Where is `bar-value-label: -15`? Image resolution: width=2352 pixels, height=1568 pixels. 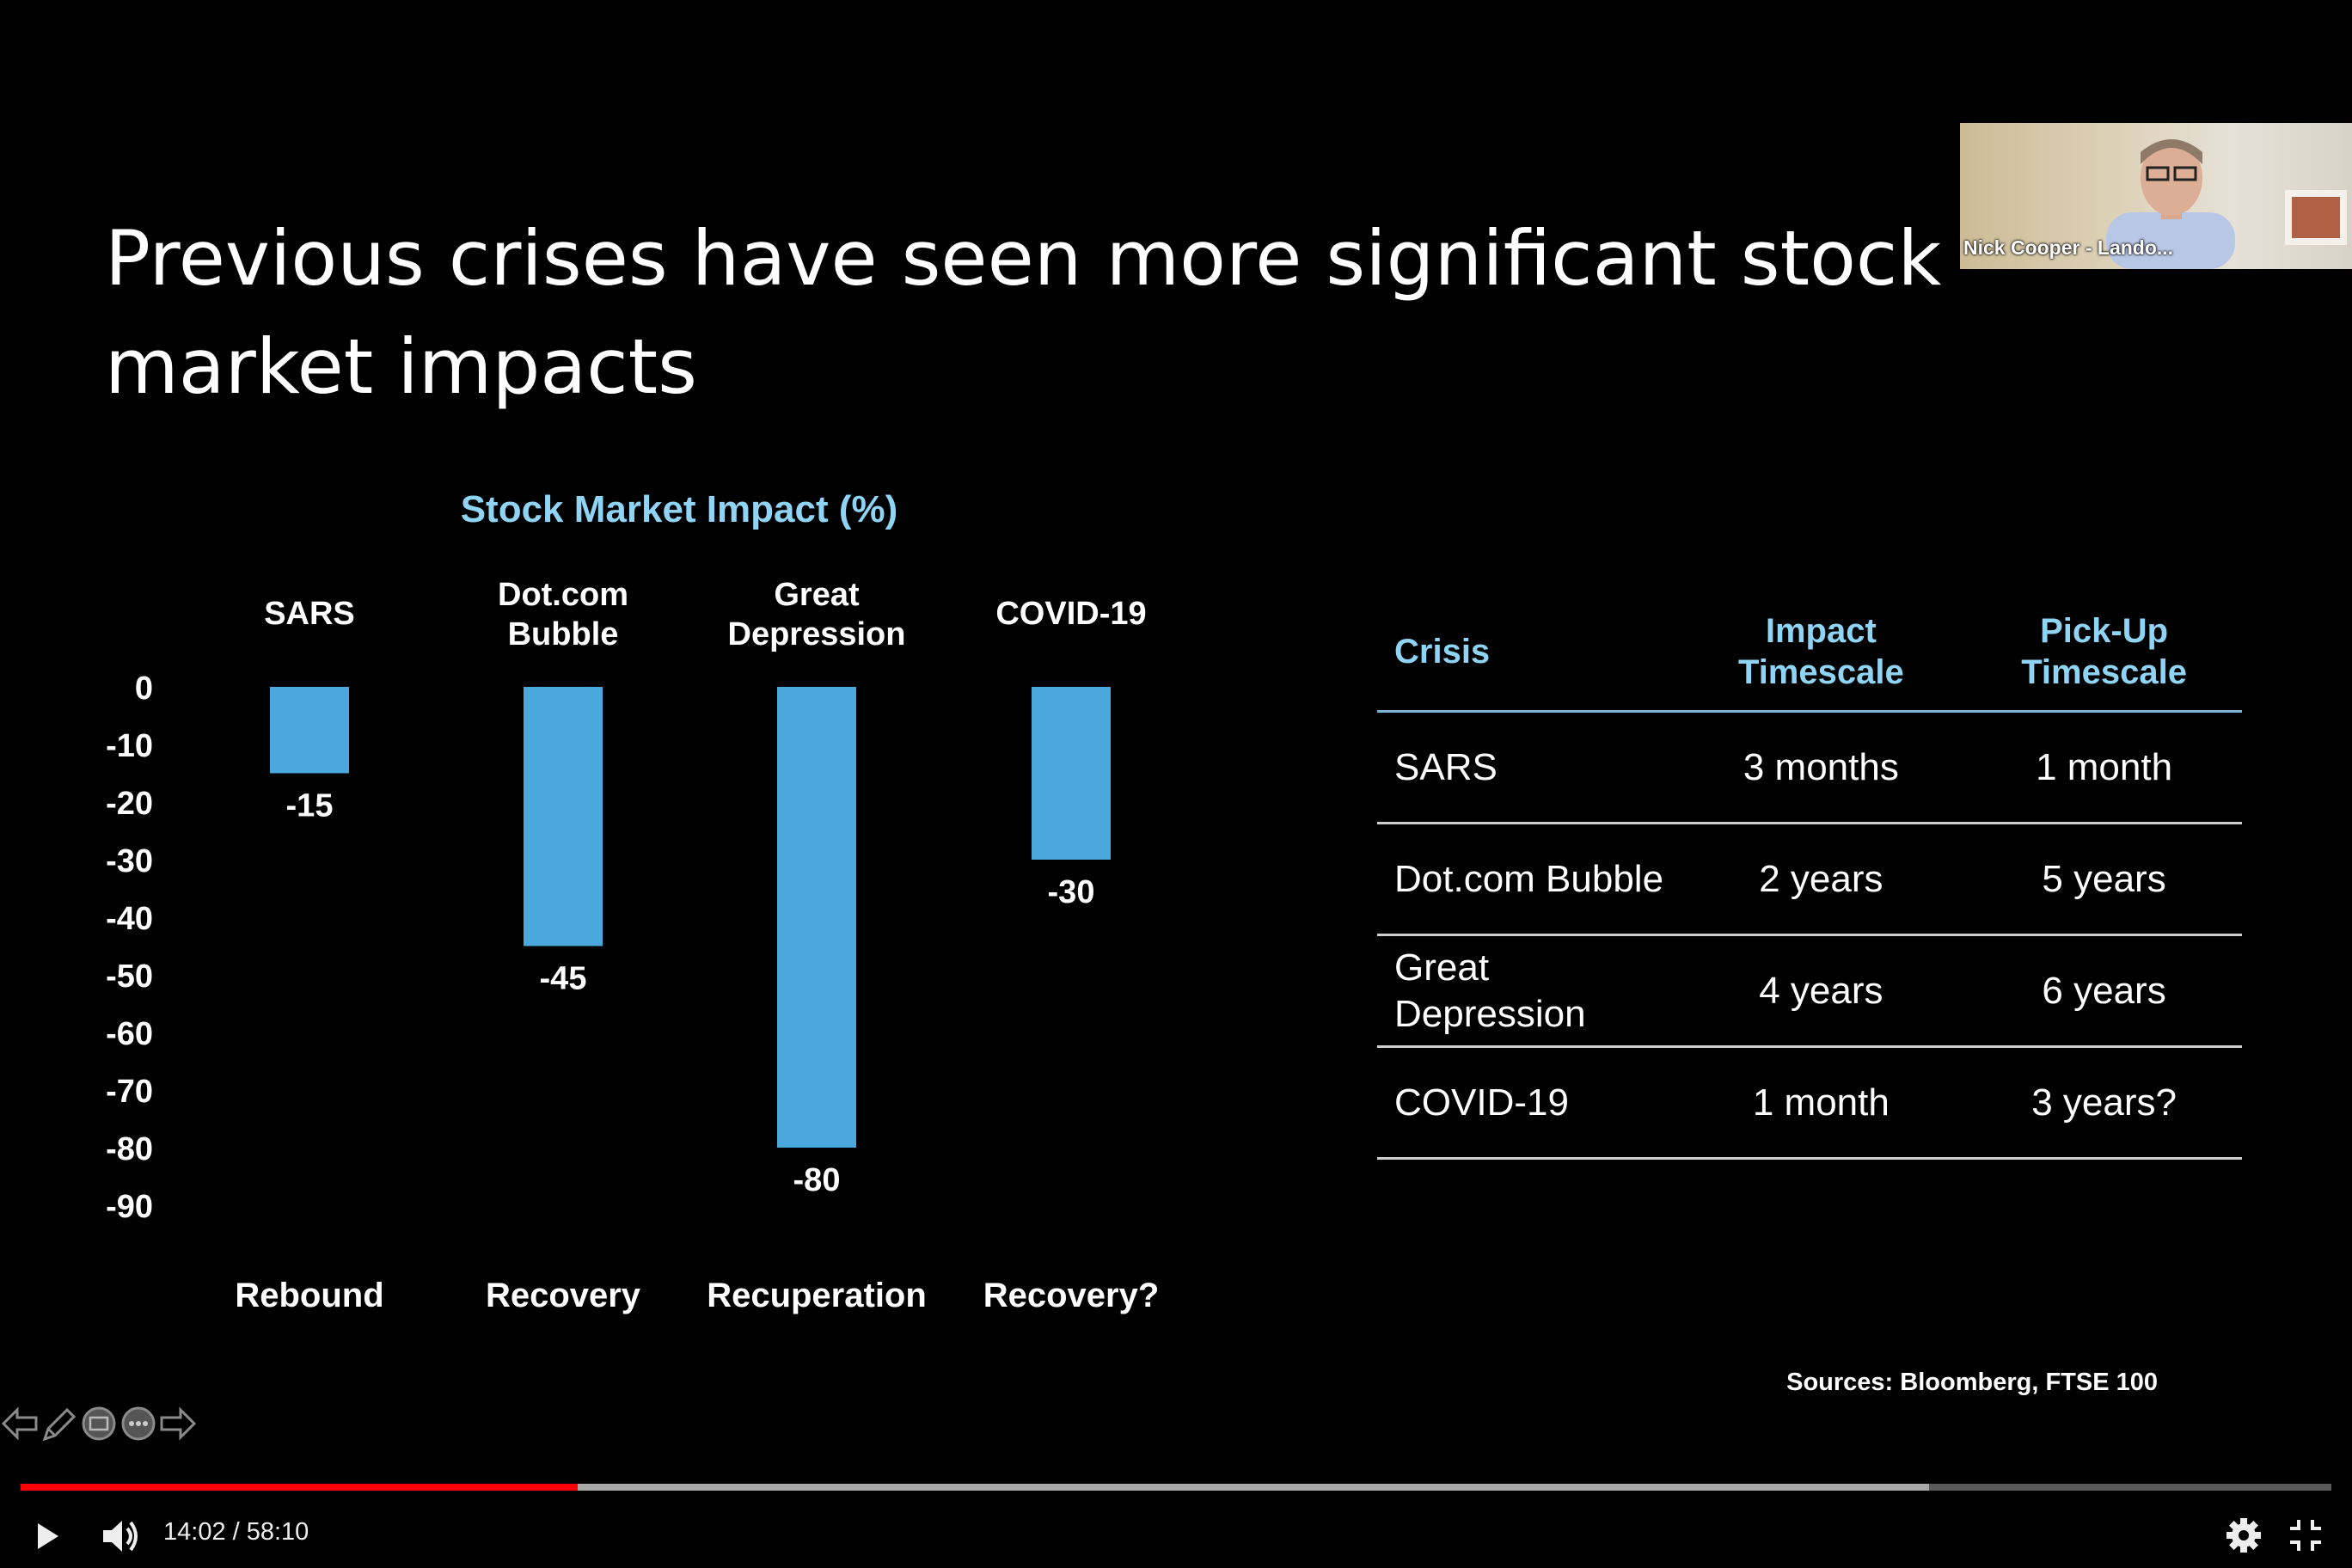 bar-value-label: -15 is located at coordinates (310, 806).